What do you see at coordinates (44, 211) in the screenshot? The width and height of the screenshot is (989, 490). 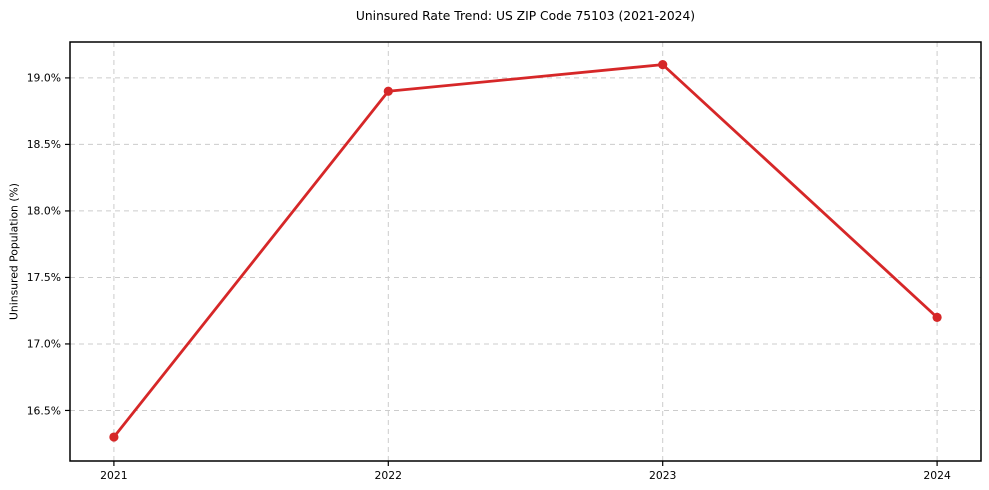 I see `y-tick-label: 18.0%` at bounding box center [44, 211].